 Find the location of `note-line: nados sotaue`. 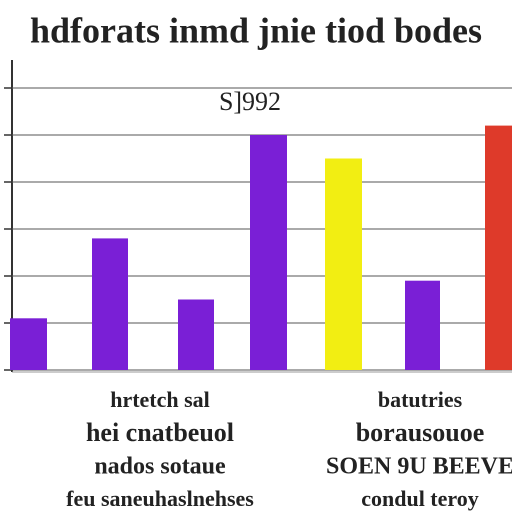

note-line: nados sotaue is located at coordinates (160, 467).